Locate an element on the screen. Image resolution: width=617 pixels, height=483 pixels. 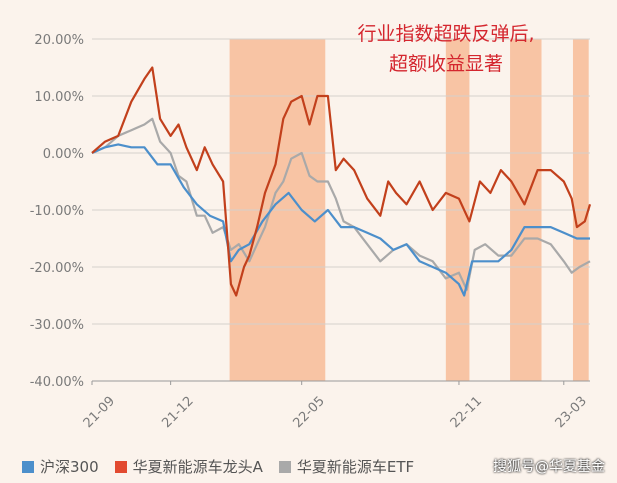
y-tick-label-6: -40.00% is located at coordinates (57, 382).